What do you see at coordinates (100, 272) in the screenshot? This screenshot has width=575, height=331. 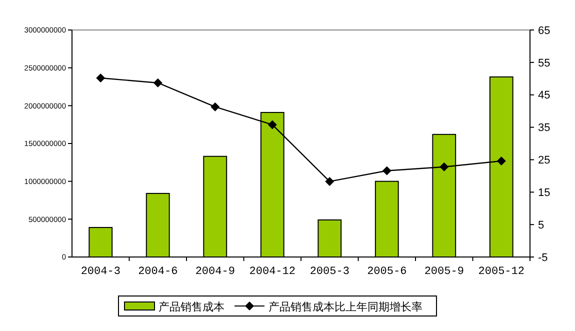 I see `x-tick-label: 2004-3` at bounding box center [100, 272].